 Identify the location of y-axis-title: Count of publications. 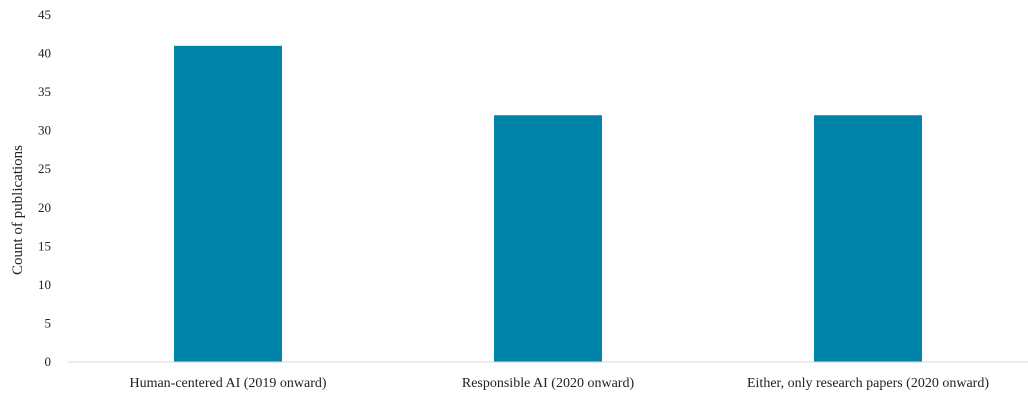
(18, 210).